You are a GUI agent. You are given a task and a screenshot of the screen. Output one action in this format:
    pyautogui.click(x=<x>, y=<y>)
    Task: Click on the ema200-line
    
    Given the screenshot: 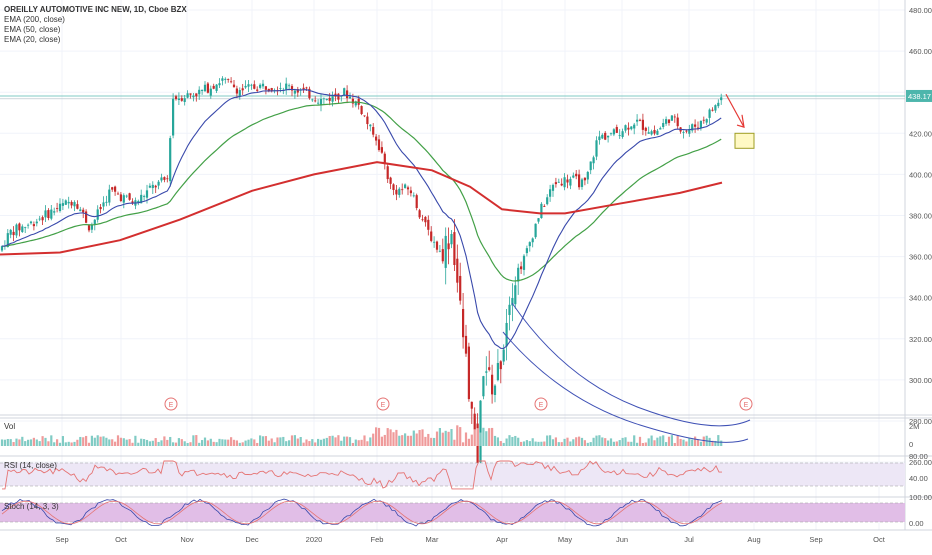 What is the action you would take?
    pyautogui.click(x=361, y=208)
    